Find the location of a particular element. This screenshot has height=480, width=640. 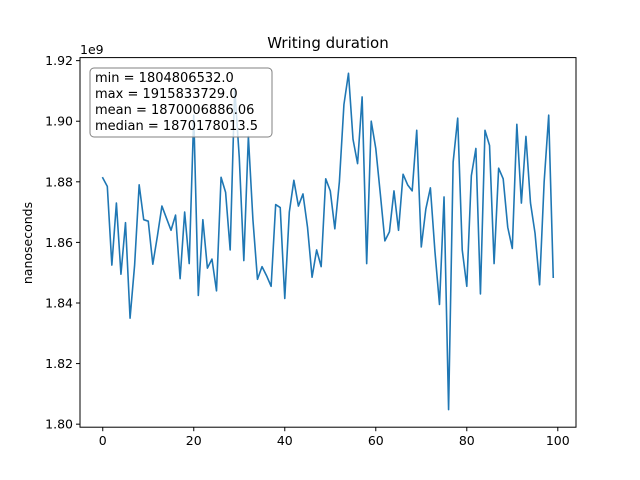

x-tick-label: 100 is located at coordinates (558, 440).